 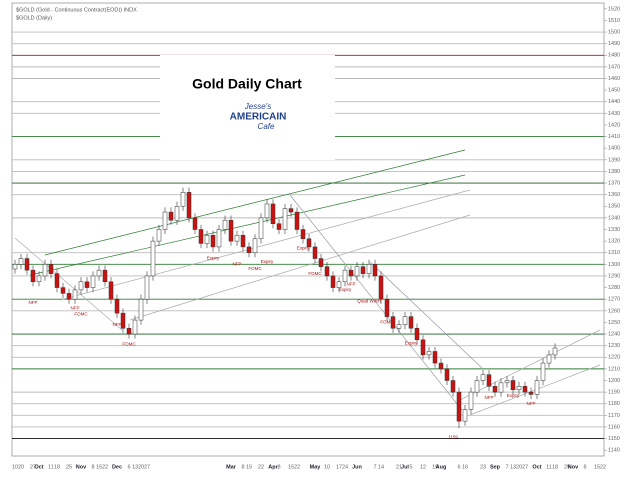 What do you see at coordinates (135, 467) in the screenshot?
I see `x-tick-label: 13` at bounding box center [135, 467].